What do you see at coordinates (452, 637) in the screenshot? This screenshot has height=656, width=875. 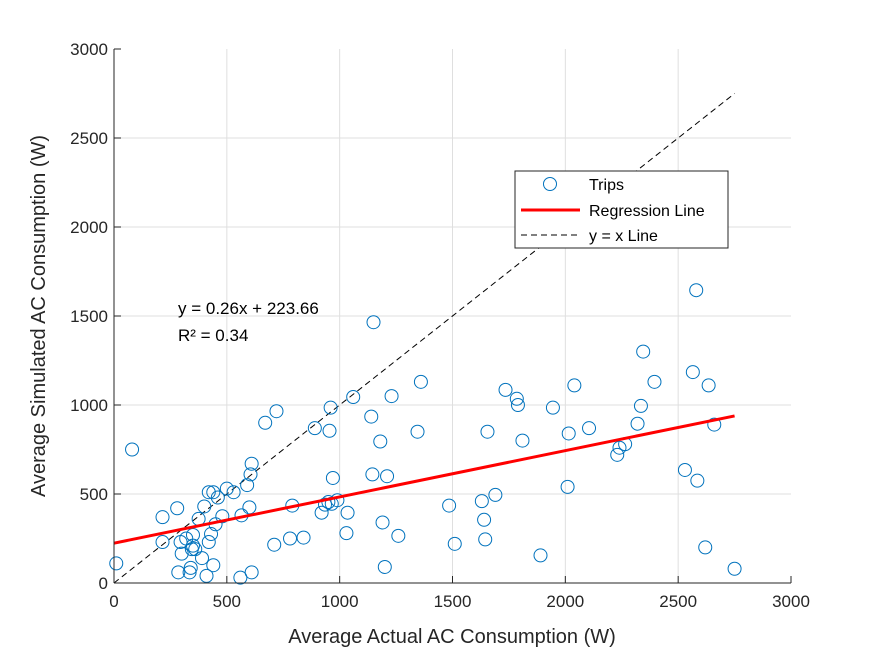 I see `x-axis-label: Average Actual AC Consumption (W)` at bounding box center [452, 637].